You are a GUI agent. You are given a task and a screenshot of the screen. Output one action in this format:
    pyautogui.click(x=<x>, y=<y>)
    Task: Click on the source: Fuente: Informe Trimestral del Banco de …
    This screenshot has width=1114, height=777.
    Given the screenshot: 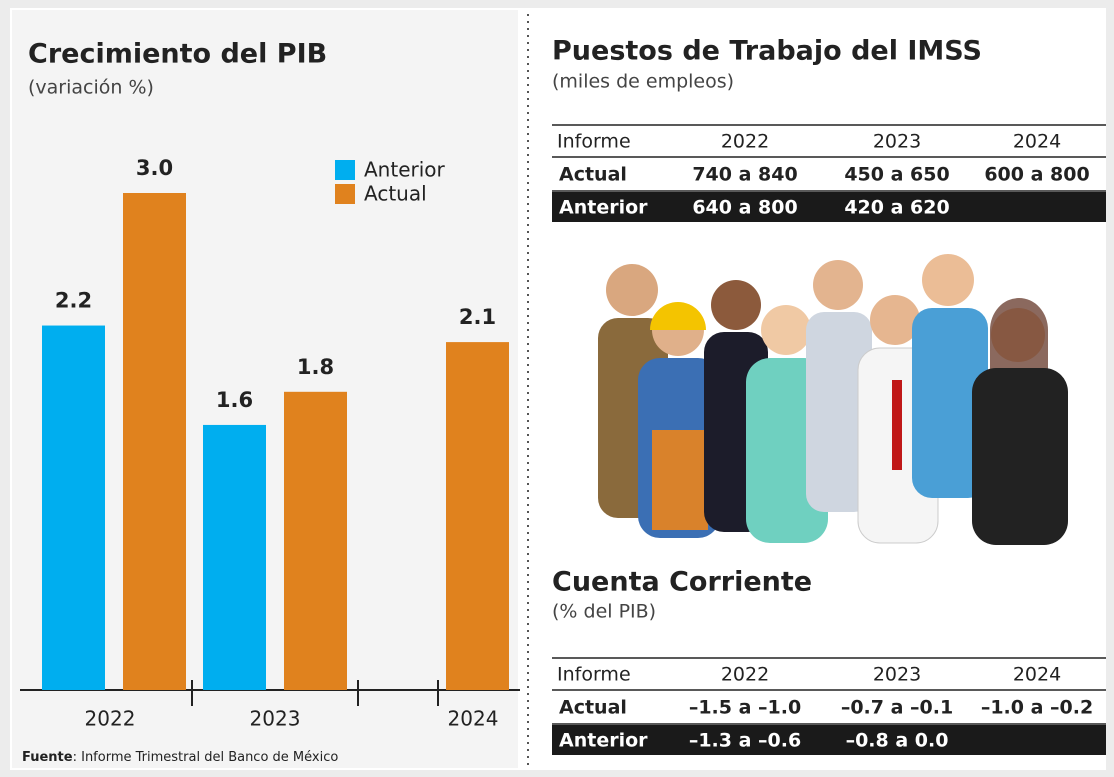 What is the action you would take?
    pyautogui.click(x=180, y=757)
    